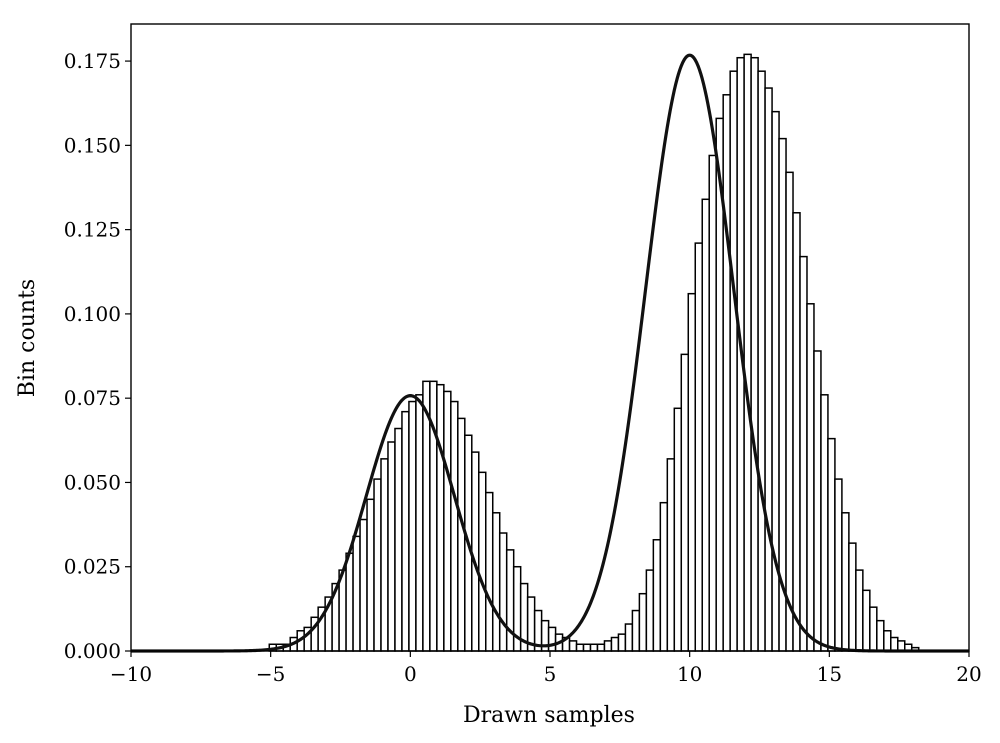 Image resolution: width=1000 pixels, height=743 pixels. Describe the element at coordinates (968, 674) in the screenshot. I see `x-tick-label: 20` at that location.